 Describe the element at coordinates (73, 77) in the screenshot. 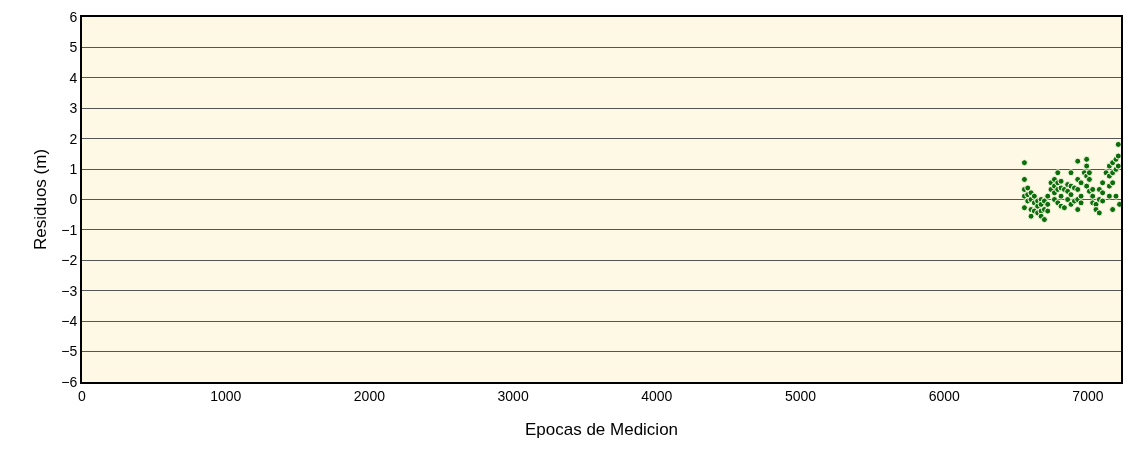

I see `y-tick-label: 4` at that location.